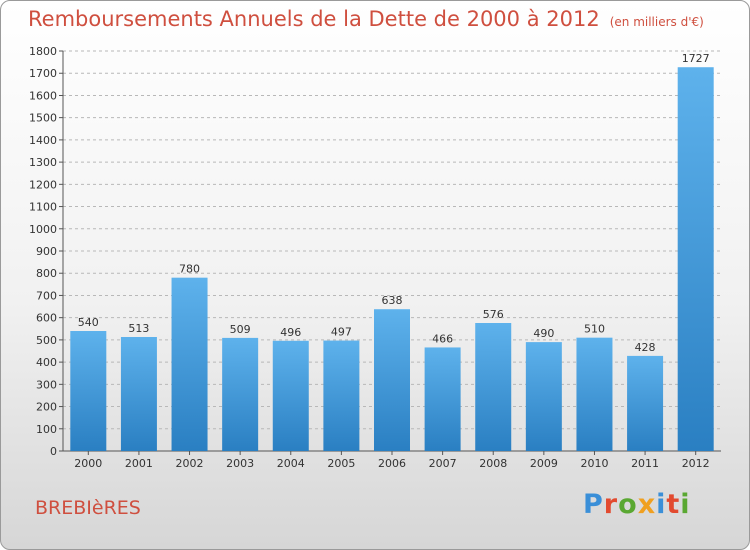  Describe the element at coordinates (46, 251) in the screenshot. I see `y-tick-label: 900` at that location.